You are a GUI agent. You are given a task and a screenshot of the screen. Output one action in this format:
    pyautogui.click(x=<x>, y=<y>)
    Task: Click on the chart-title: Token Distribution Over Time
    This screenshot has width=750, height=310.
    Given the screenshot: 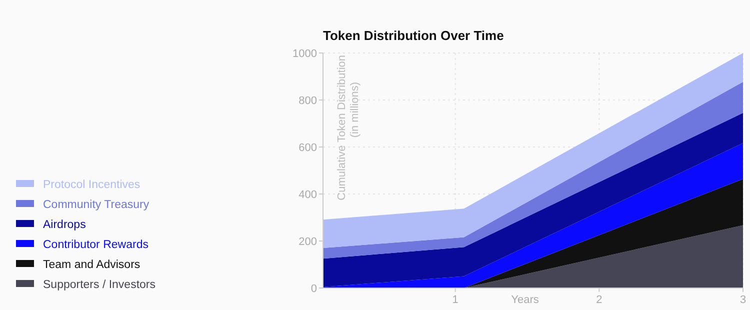 What is the action you would take?
    pyautogui.click(x=413, y=35)
    